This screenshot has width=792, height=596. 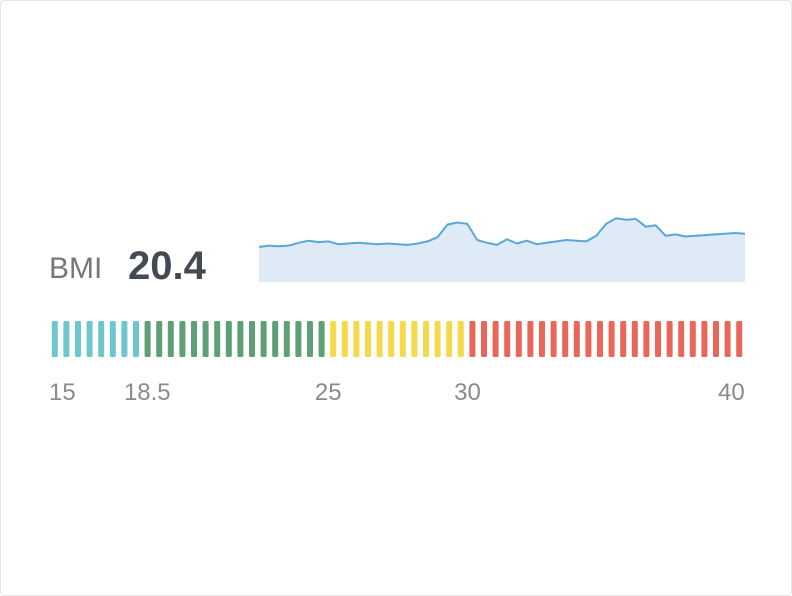 I want to click on bmi-sparkline, so click(x=502, y=249).